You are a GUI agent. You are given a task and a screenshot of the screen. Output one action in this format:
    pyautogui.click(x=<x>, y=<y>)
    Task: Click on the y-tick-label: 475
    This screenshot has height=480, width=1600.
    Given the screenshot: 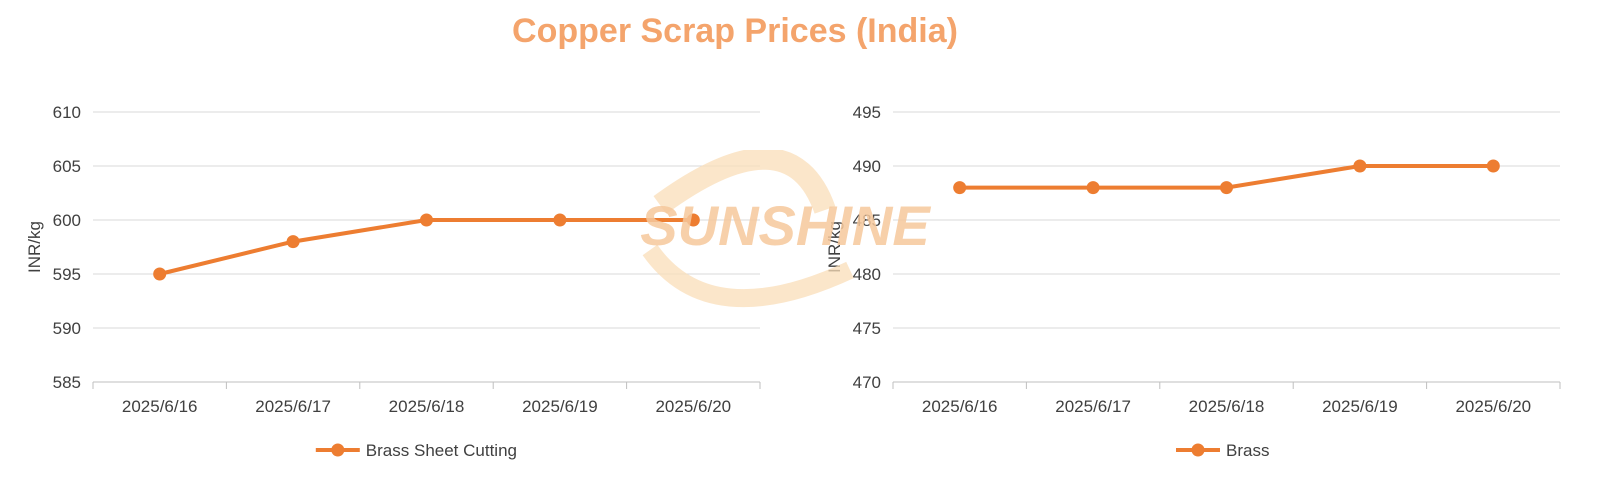 What is the action you would take?
    pyautogui.click(x=867, y=328)
    